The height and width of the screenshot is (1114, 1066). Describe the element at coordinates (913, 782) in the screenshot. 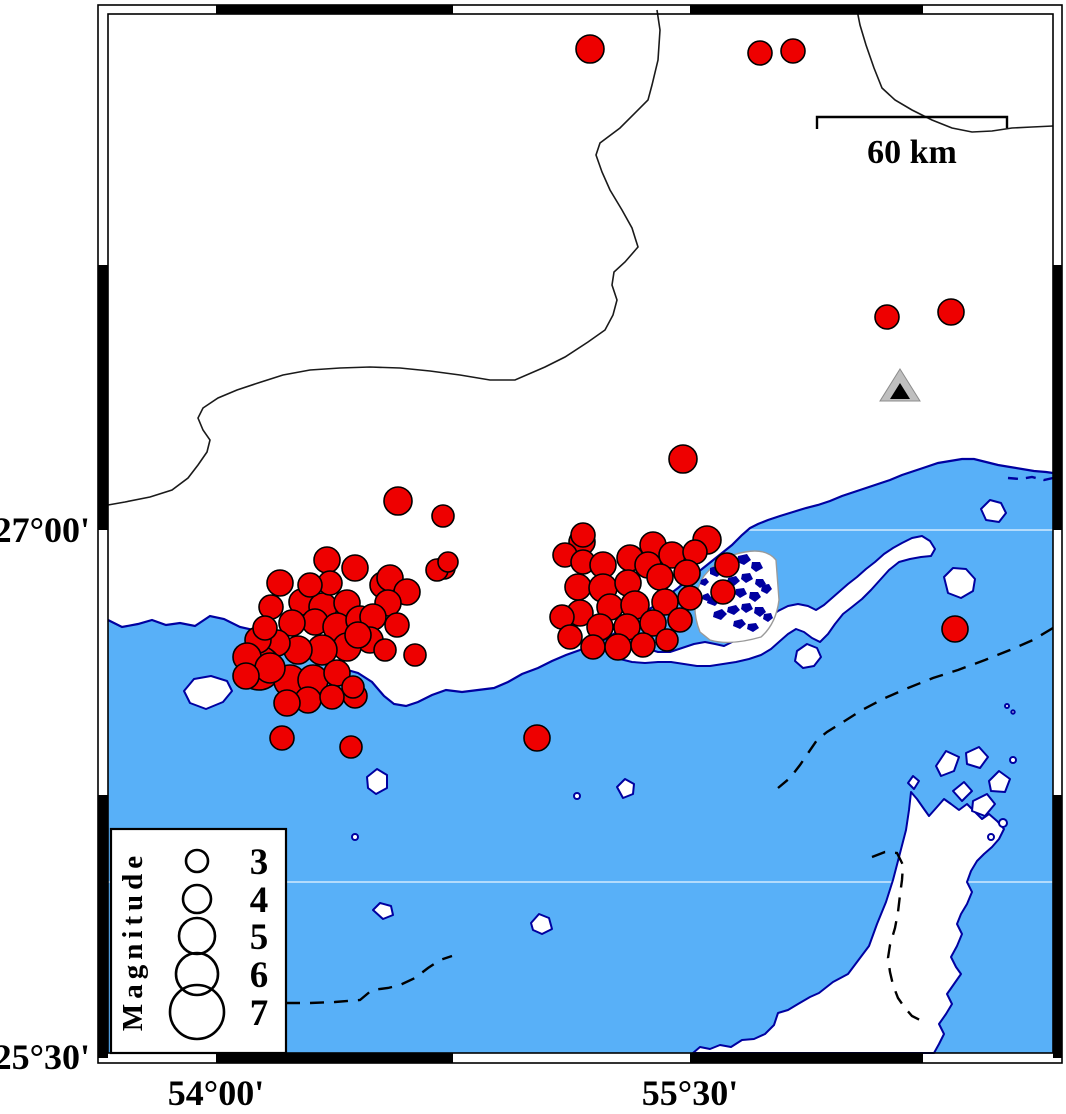

I see `musandam-islet` at that location.